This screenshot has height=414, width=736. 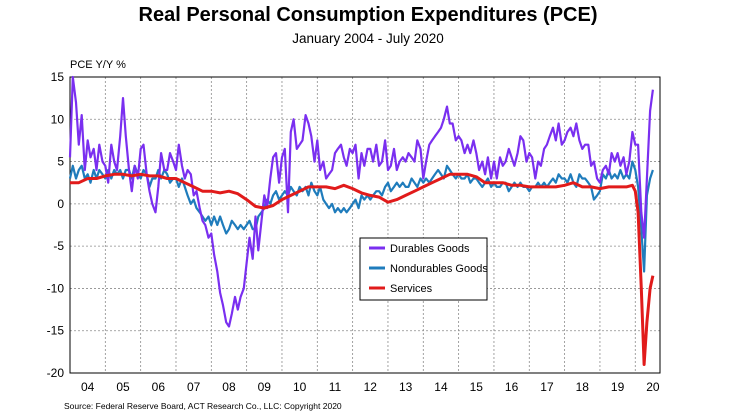 I want to click on x-tick-label: 14, so click(x=441, y=387).